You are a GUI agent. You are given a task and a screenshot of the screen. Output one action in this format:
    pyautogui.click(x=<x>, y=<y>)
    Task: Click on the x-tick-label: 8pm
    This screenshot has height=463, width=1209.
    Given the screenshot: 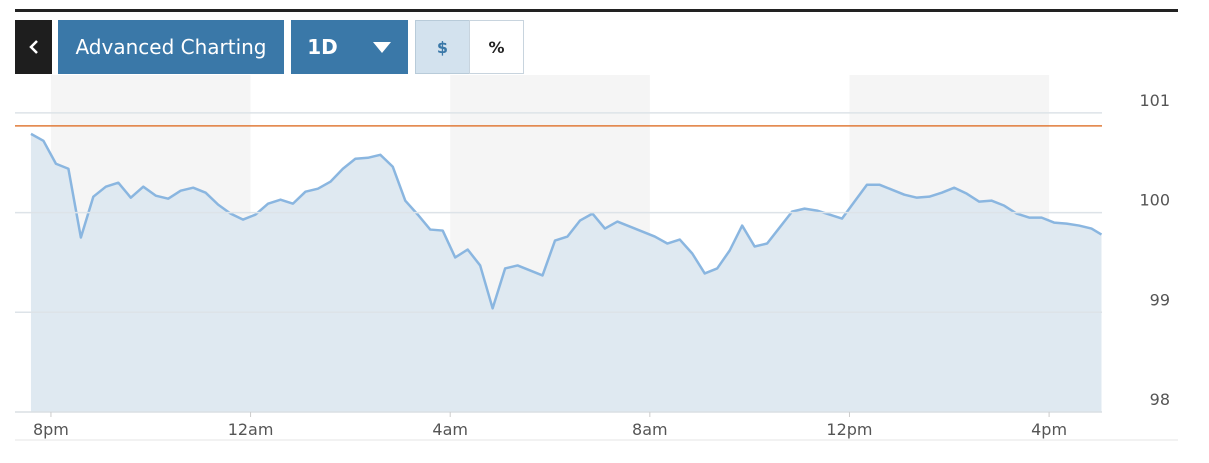 What is the action you would take?
    pyautogui.click(x=51, y=429)
    